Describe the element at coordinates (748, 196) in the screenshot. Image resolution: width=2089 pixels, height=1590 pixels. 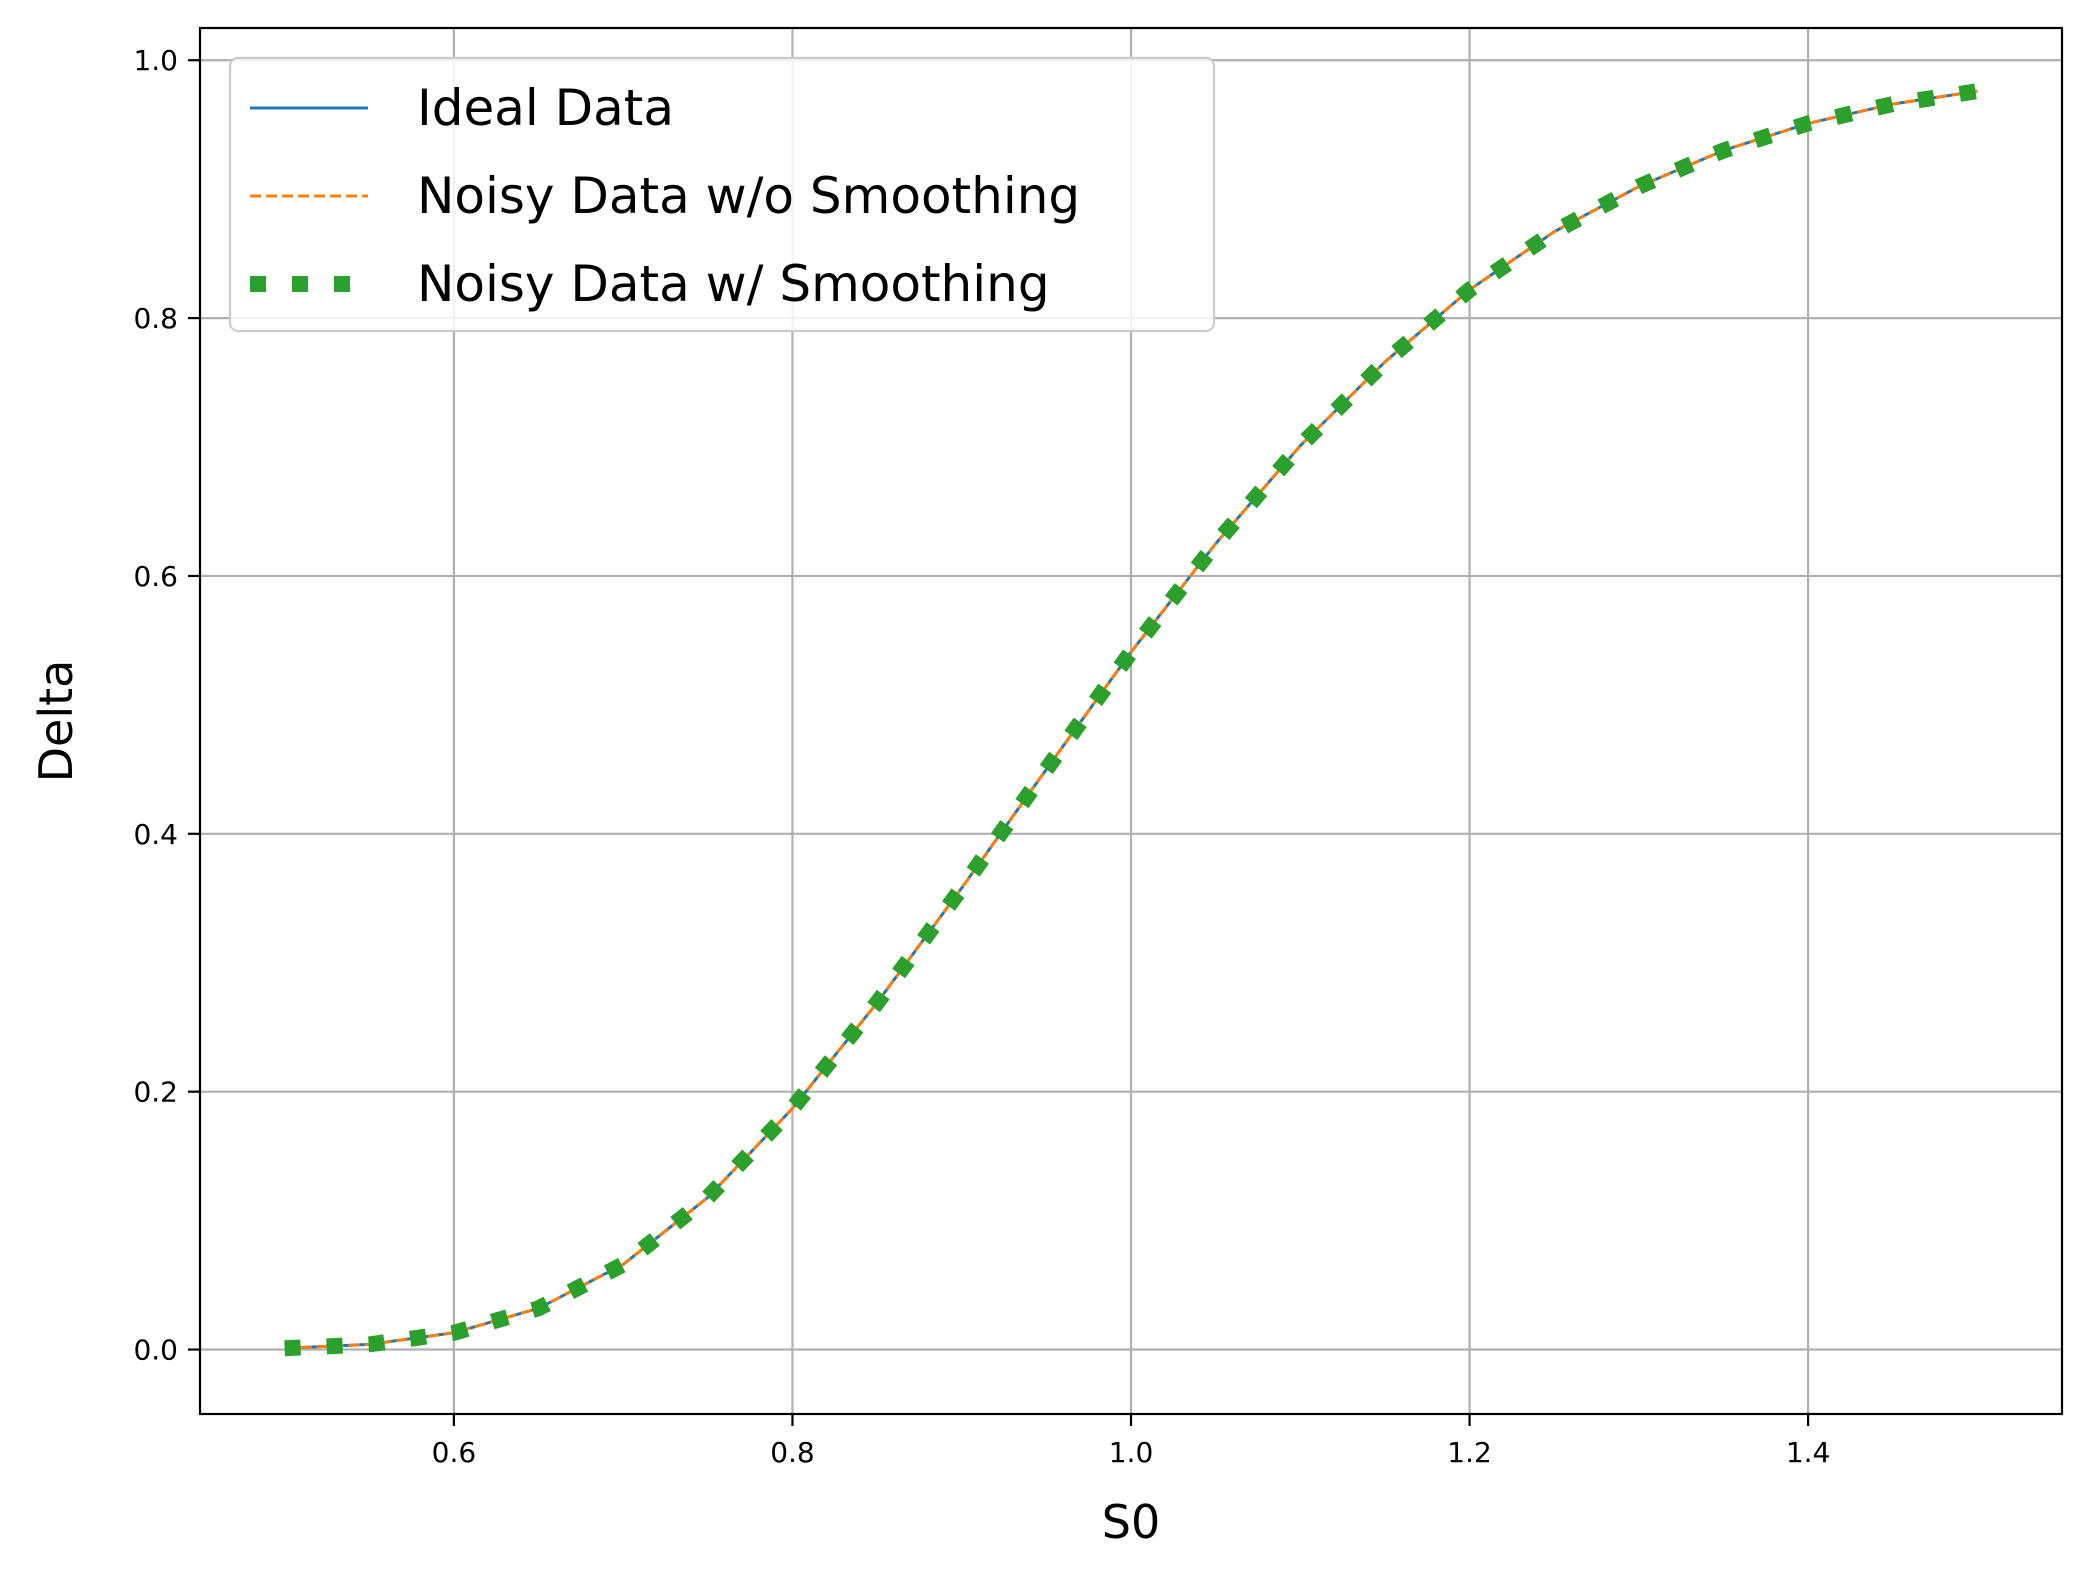
I see `legend-label-1: Noisy Data w/o Smoothing` at that location.